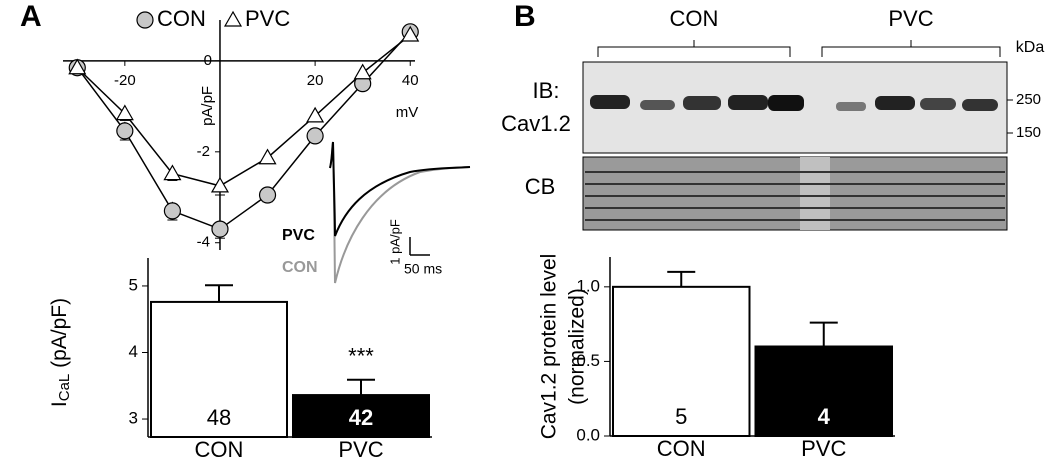  What do you see at coordinates (577, 346) in the screenshot?
I see `y-axis-label: (normalized)` at bounding box center [577, 346].